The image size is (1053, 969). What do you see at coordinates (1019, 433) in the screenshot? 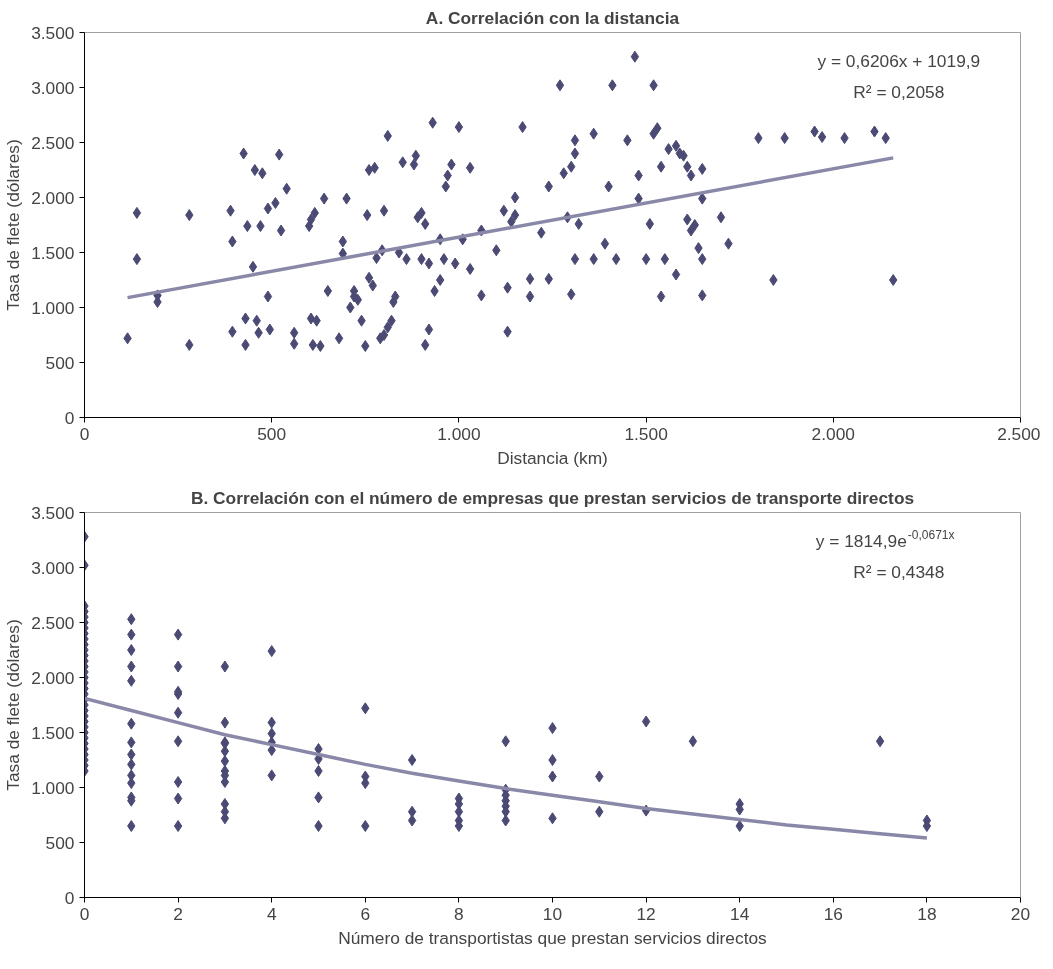
I see `x-tick-label: 2.500` at bounding box center [1019, 433].